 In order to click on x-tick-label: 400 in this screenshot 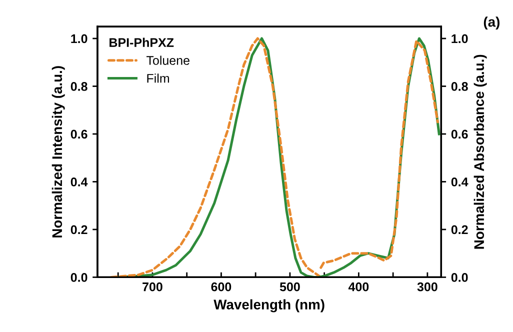, I will do `click(358, 287)`.